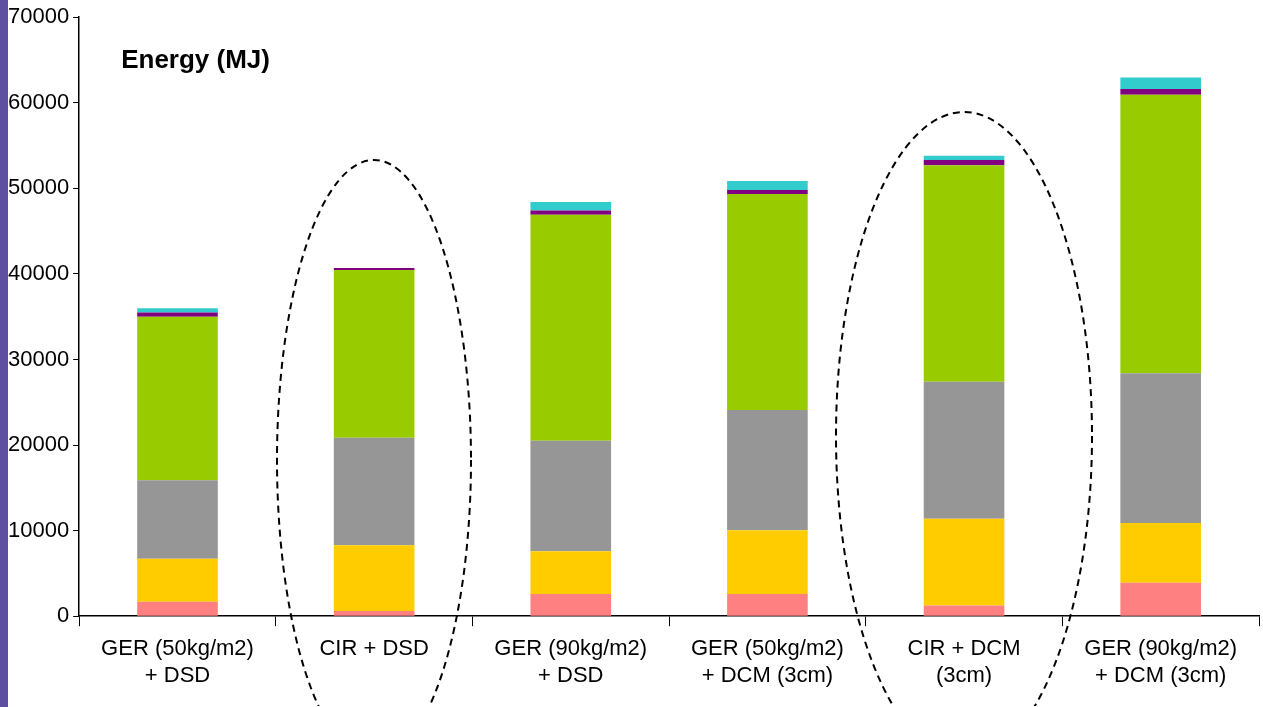 Image resolution: width=1263 pixels, height=707 pixels. I want to click on y-tick-label: 20000, so click(38, 444).